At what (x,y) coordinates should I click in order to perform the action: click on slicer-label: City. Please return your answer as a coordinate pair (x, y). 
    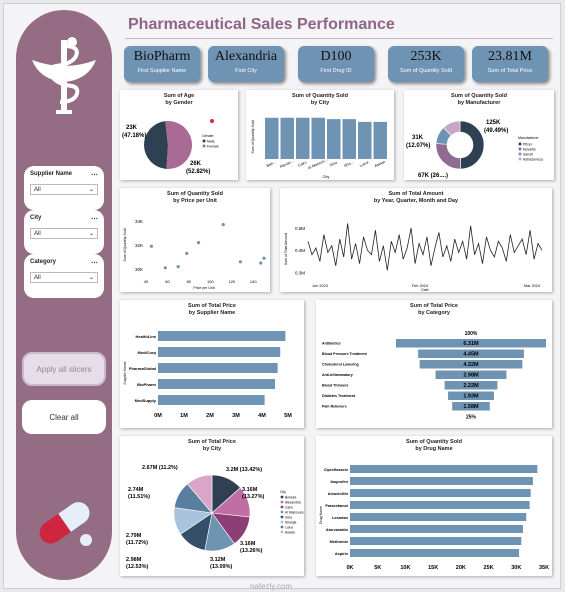
    Looking at the image, I should click on (36, 218).